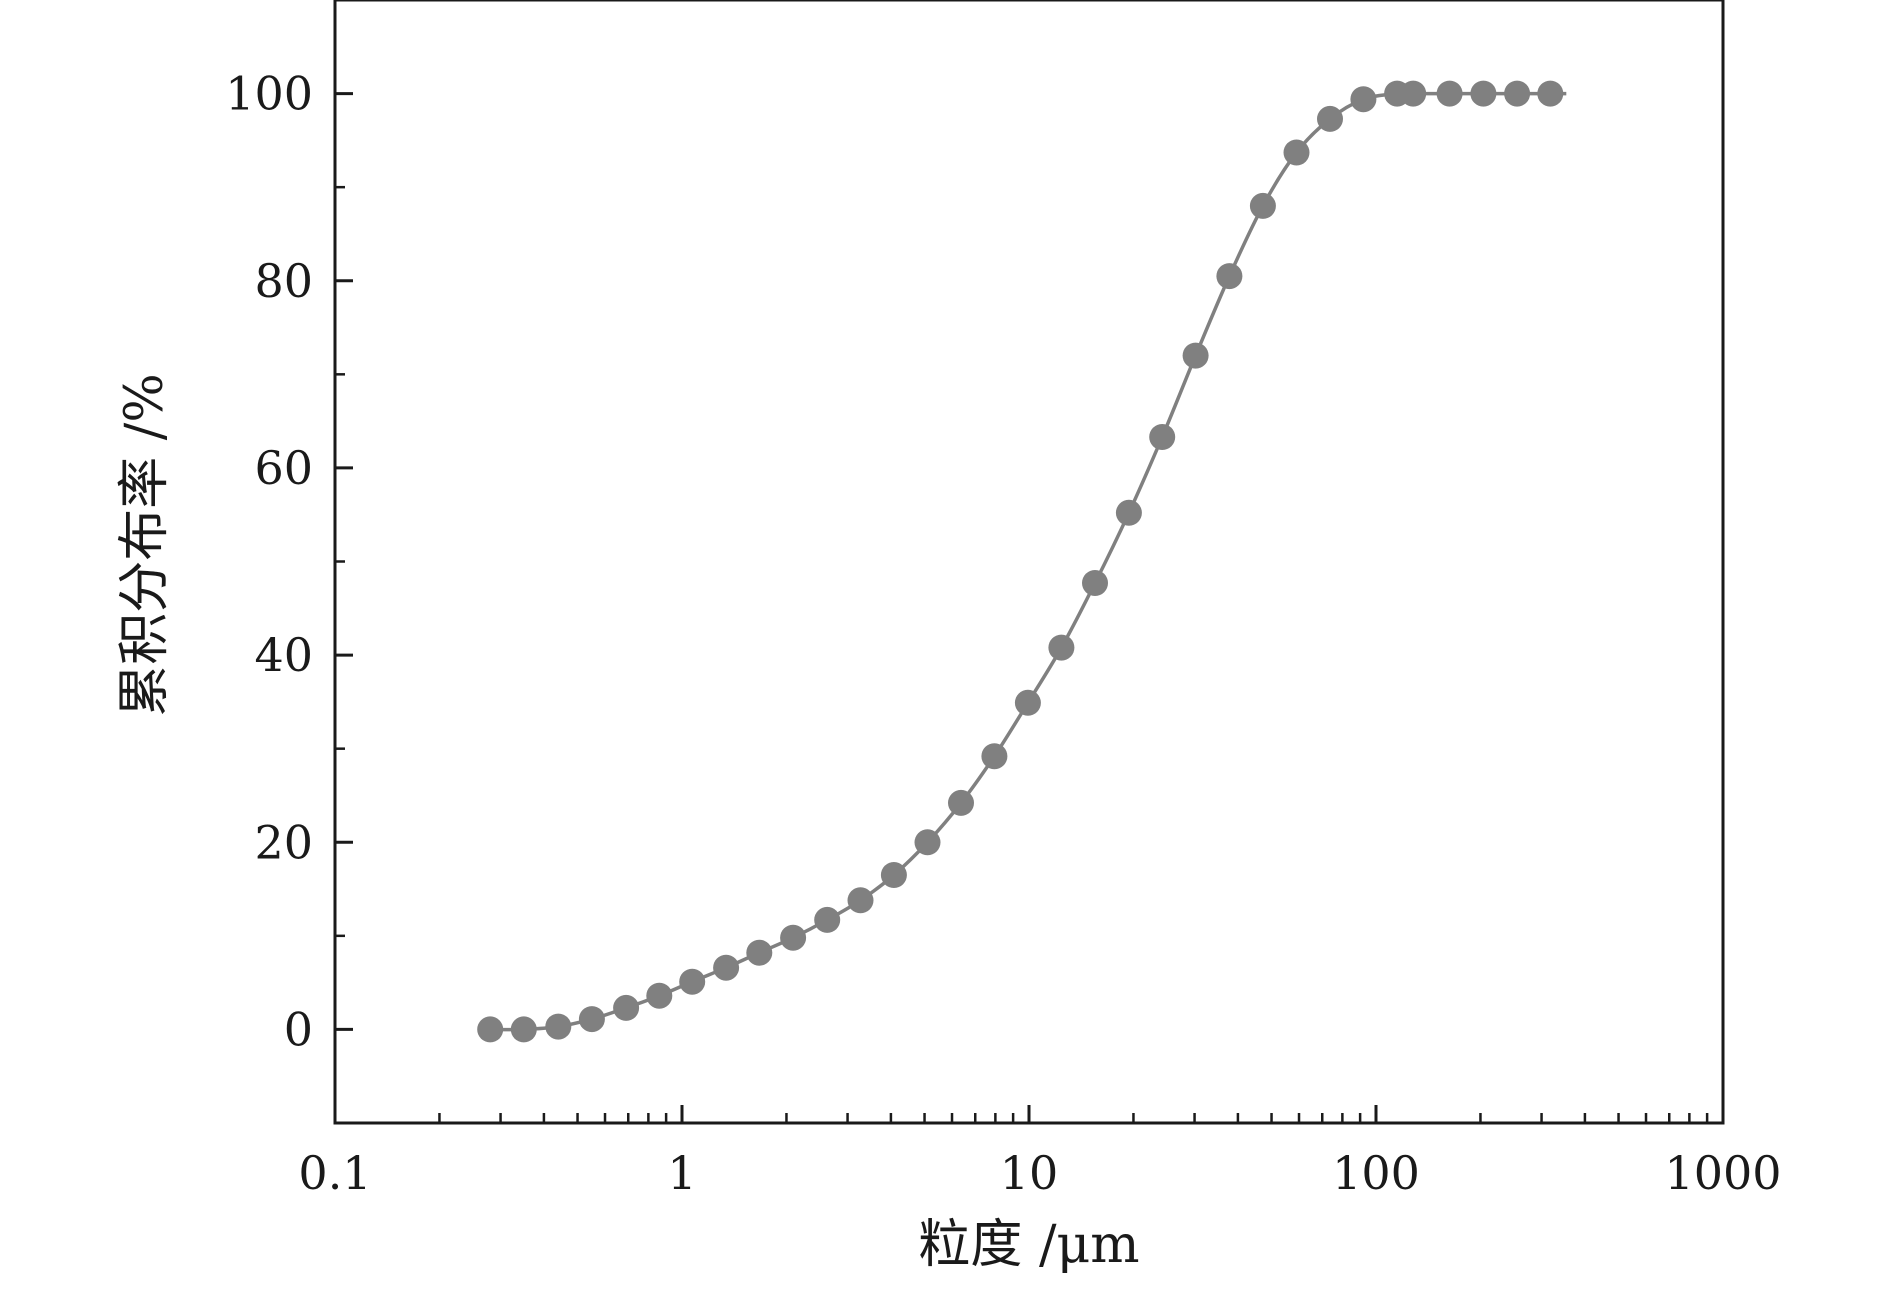 This screenshot has width=1890, height=1292. Describe the element at coordinates (298, 1029) in the screenshot. I see `y-tick-label: 0` at that location.